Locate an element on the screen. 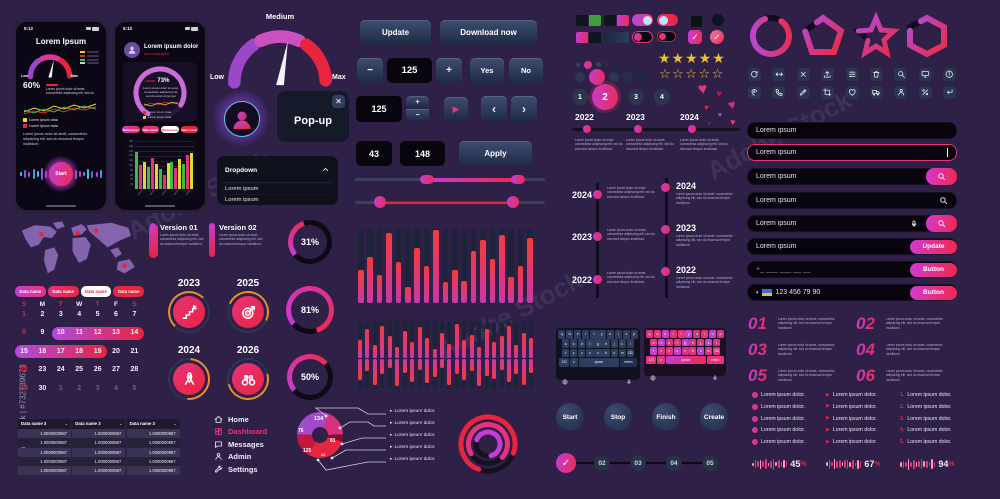 Image resolution: width=1000 pixels, height=499 pixels. key-m: m is located at coordinates (622, 353).